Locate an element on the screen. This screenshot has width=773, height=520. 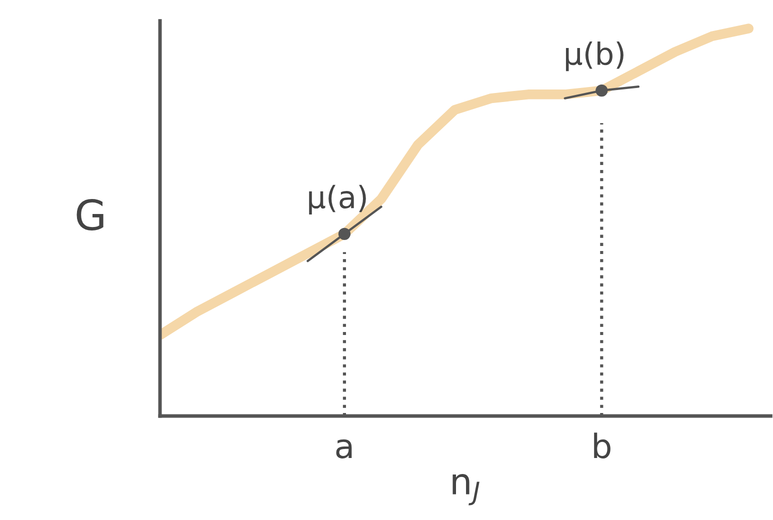
y-axis-title: G is located at coordinates (90, 214).